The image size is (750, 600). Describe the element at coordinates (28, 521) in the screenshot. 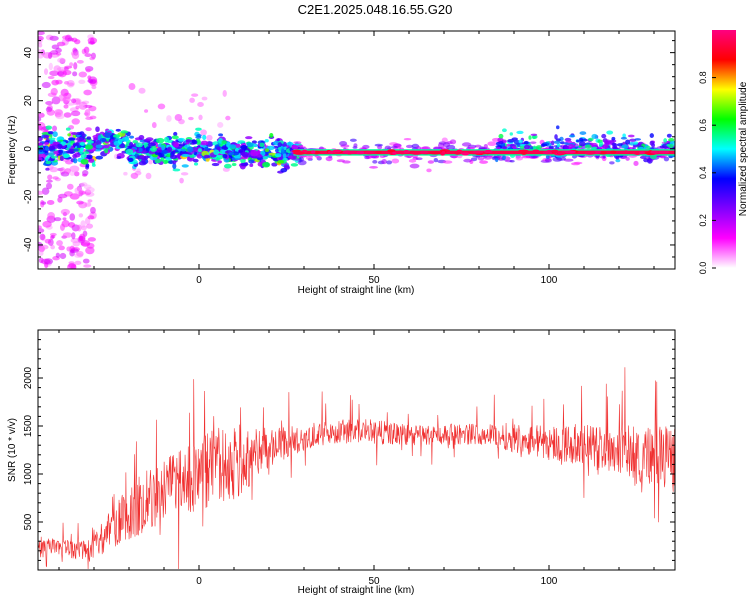

I see `y-tick-label: 500` at that location.